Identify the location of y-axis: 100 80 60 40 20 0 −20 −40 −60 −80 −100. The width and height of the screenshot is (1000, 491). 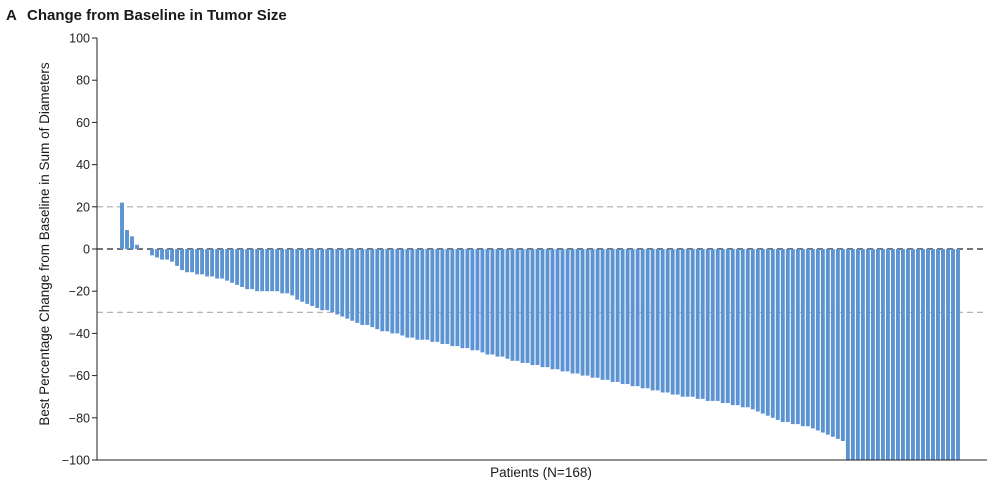
(80, 250).